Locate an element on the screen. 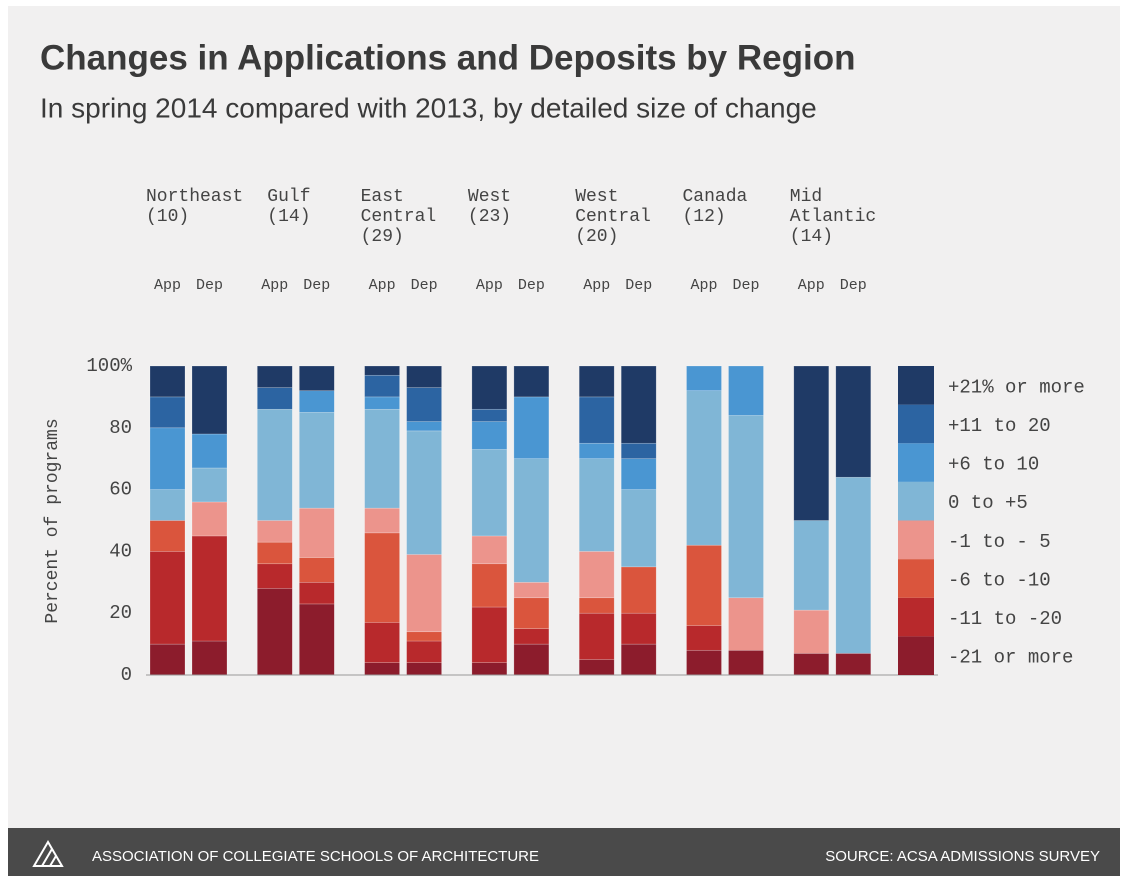 The height and width of the screenshot is (876, 1126). region-label: (23) is located at coordinates (489, 217).